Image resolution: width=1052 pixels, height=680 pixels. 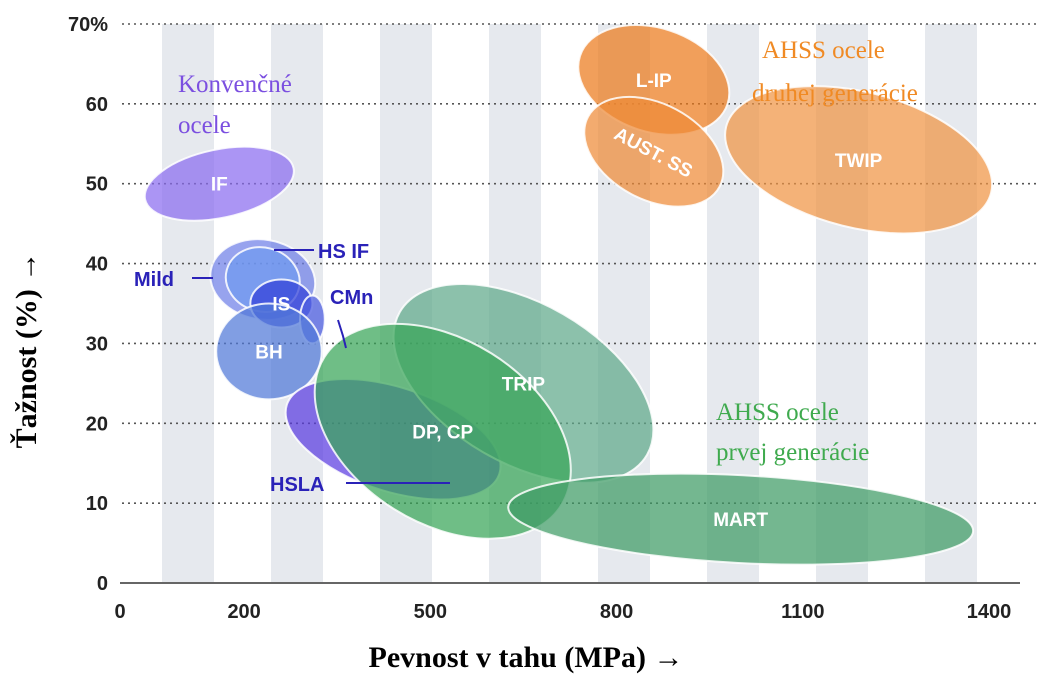 What do you see at coordinates (243, 612) in the screenshot?
I see `x-tick-label: 200` at bounding box center [243, 612].